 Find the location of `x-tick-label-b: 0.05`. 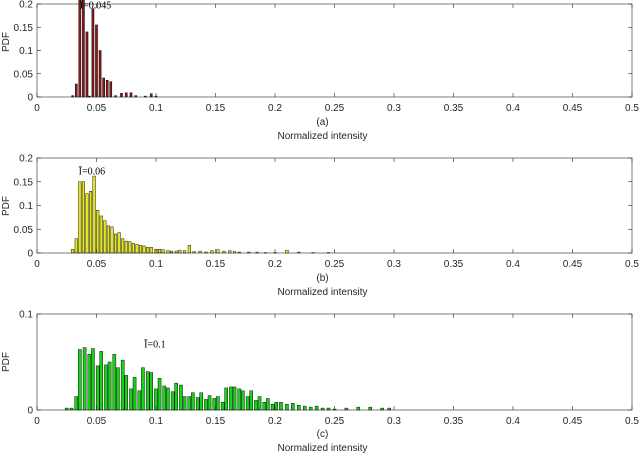

x-tick-label-b: 0.05 is located at coordinates (97, 264).